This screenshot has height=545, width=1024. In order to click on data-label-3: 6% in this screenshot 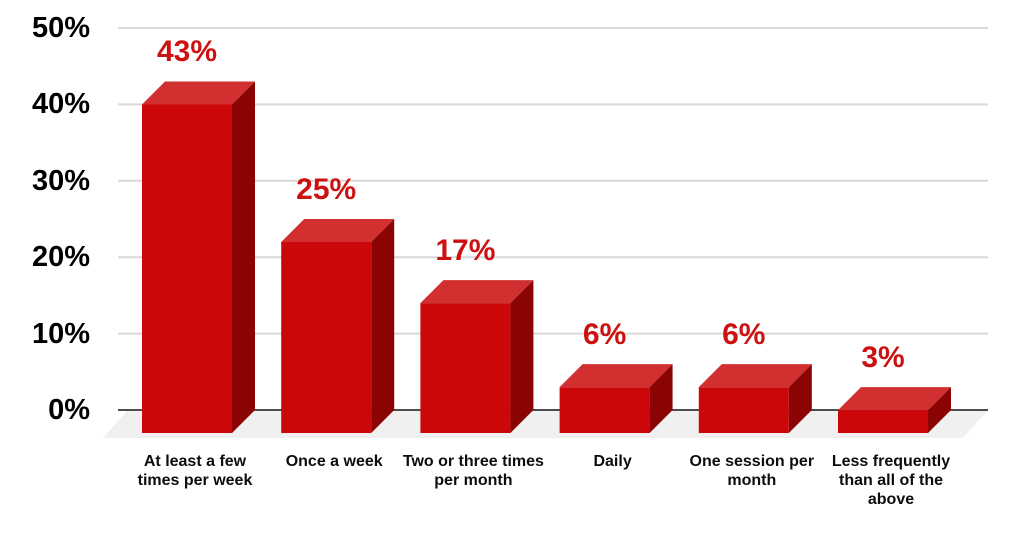, I will do `click(604, 335)`.